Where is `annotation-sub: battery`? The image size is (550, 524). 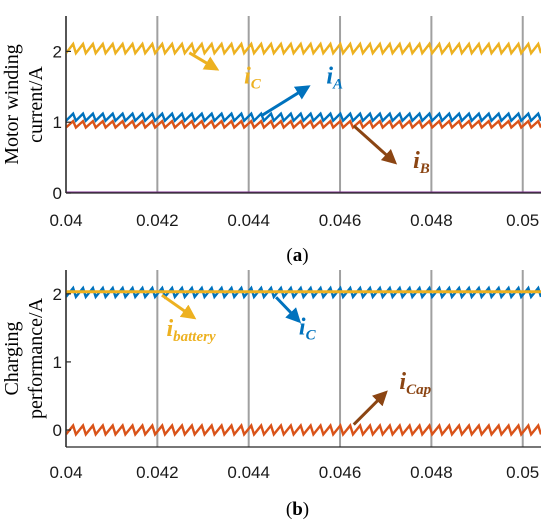
annotation-sub: battery is located at coordinates (194, 337).